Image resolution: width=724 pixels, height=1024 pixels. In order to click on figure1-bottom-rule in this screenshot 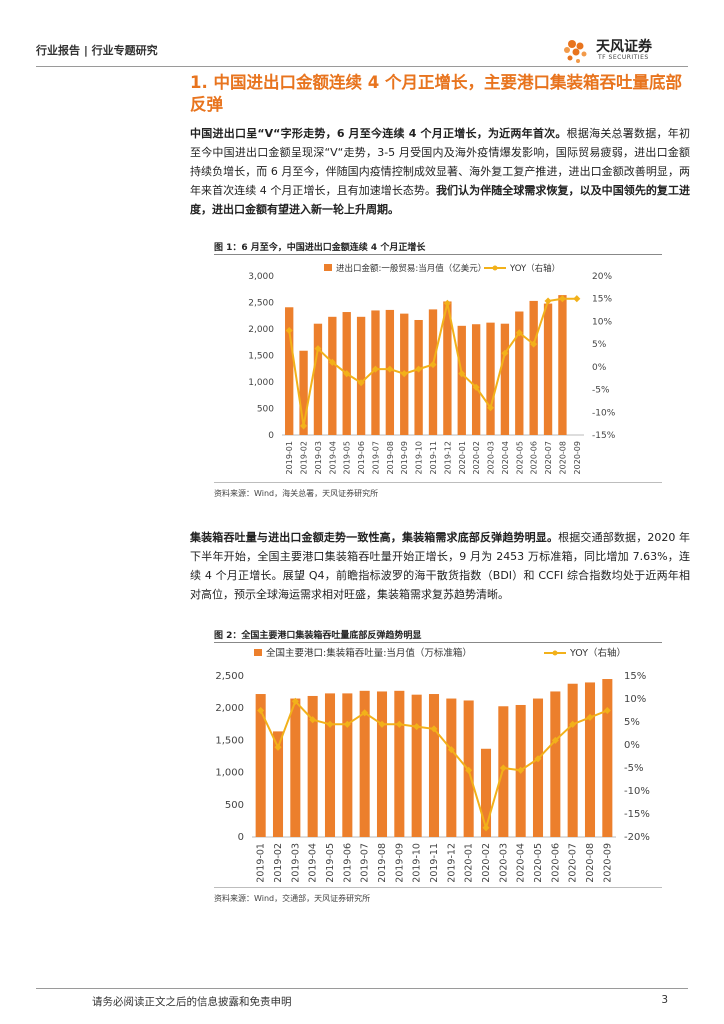, I will do `click(438, 482)`.